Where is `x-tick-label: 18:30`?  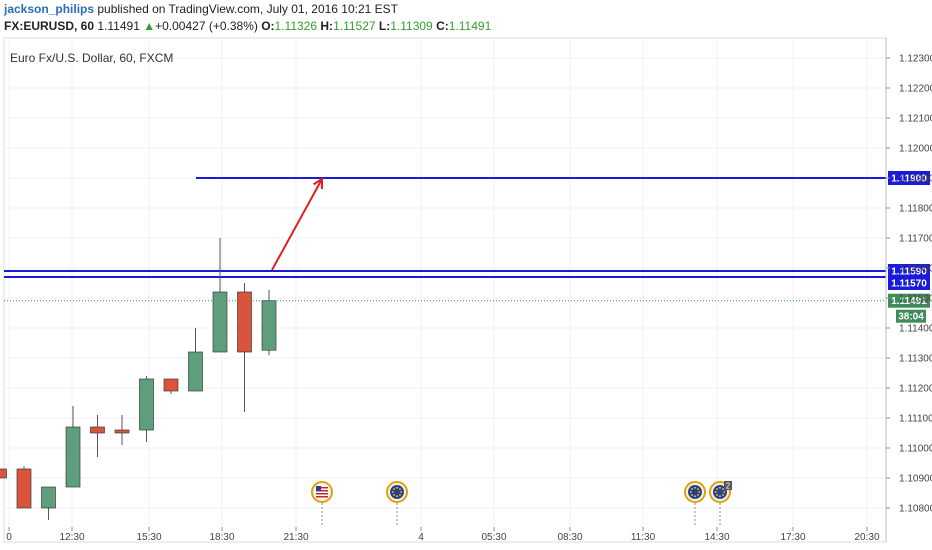
x-tick-label: 18:30 is located at coordinates (221, 537).